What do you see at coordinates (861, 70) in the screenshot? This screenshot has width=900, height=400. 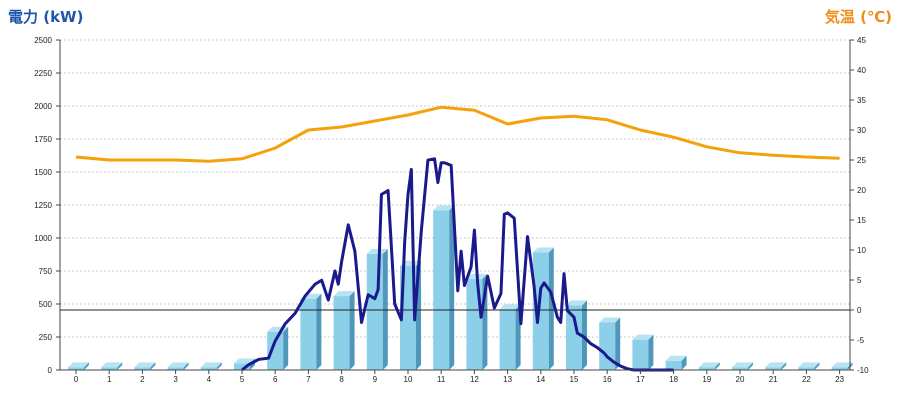 I see `right-tick-label: 40` at bounding box center [861, 70].